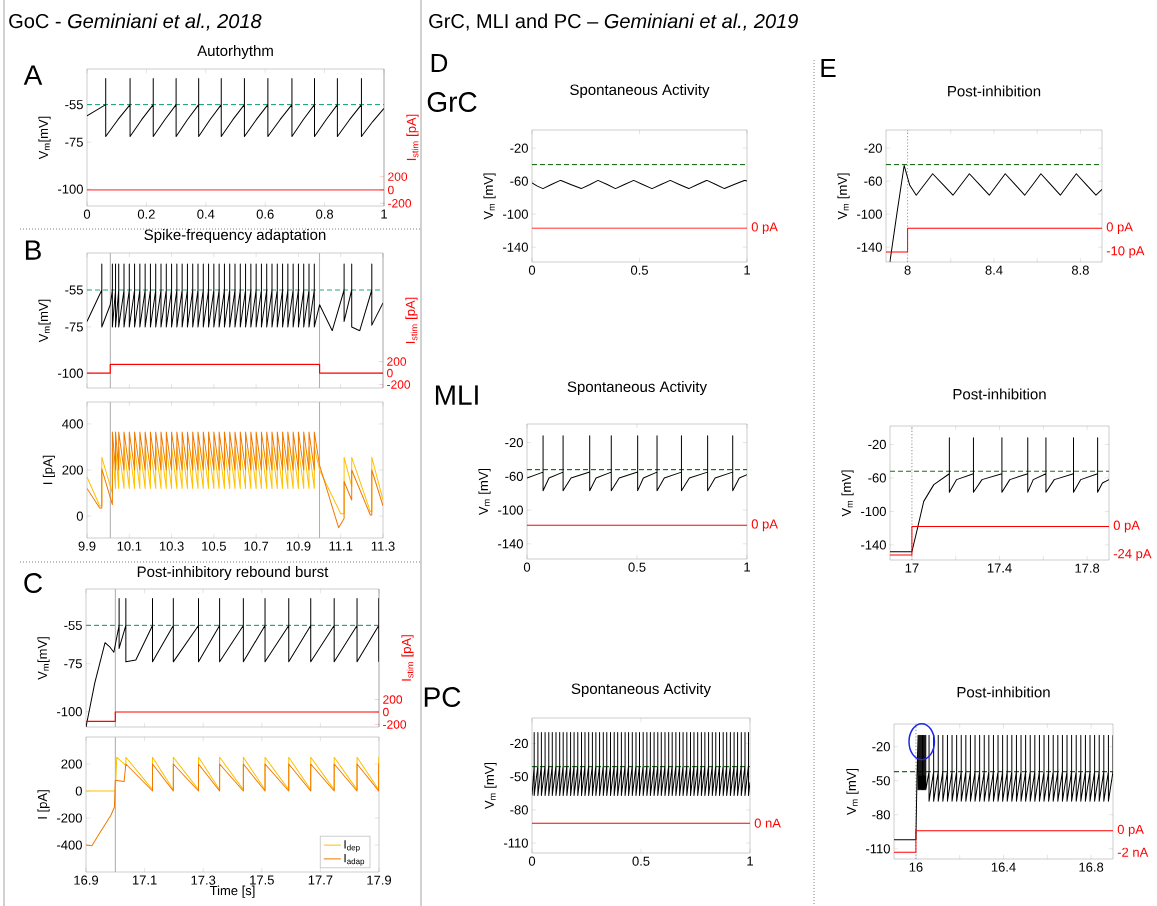 This screenshot has height=906, width=1157. I want to click on text: A, so click(33, 75).